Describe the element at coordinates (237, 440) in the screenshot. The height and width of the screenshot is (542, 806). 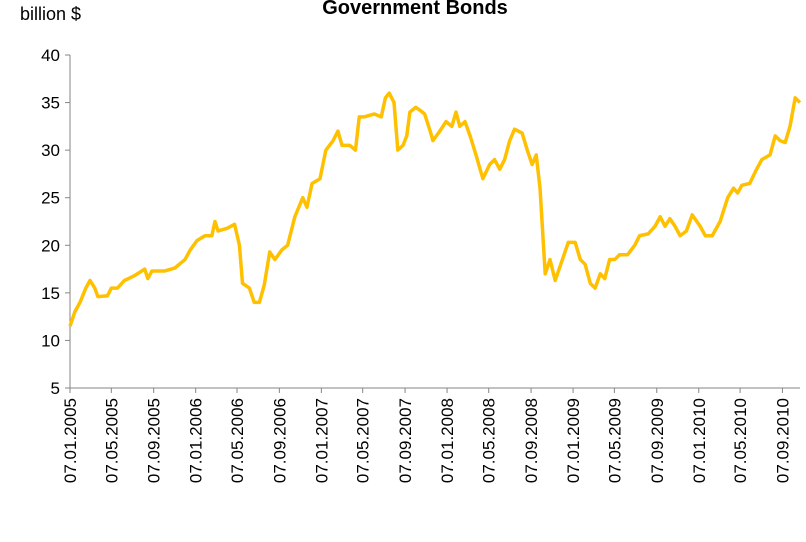
I see `x-tick-label: 07.05.2006` at that location.